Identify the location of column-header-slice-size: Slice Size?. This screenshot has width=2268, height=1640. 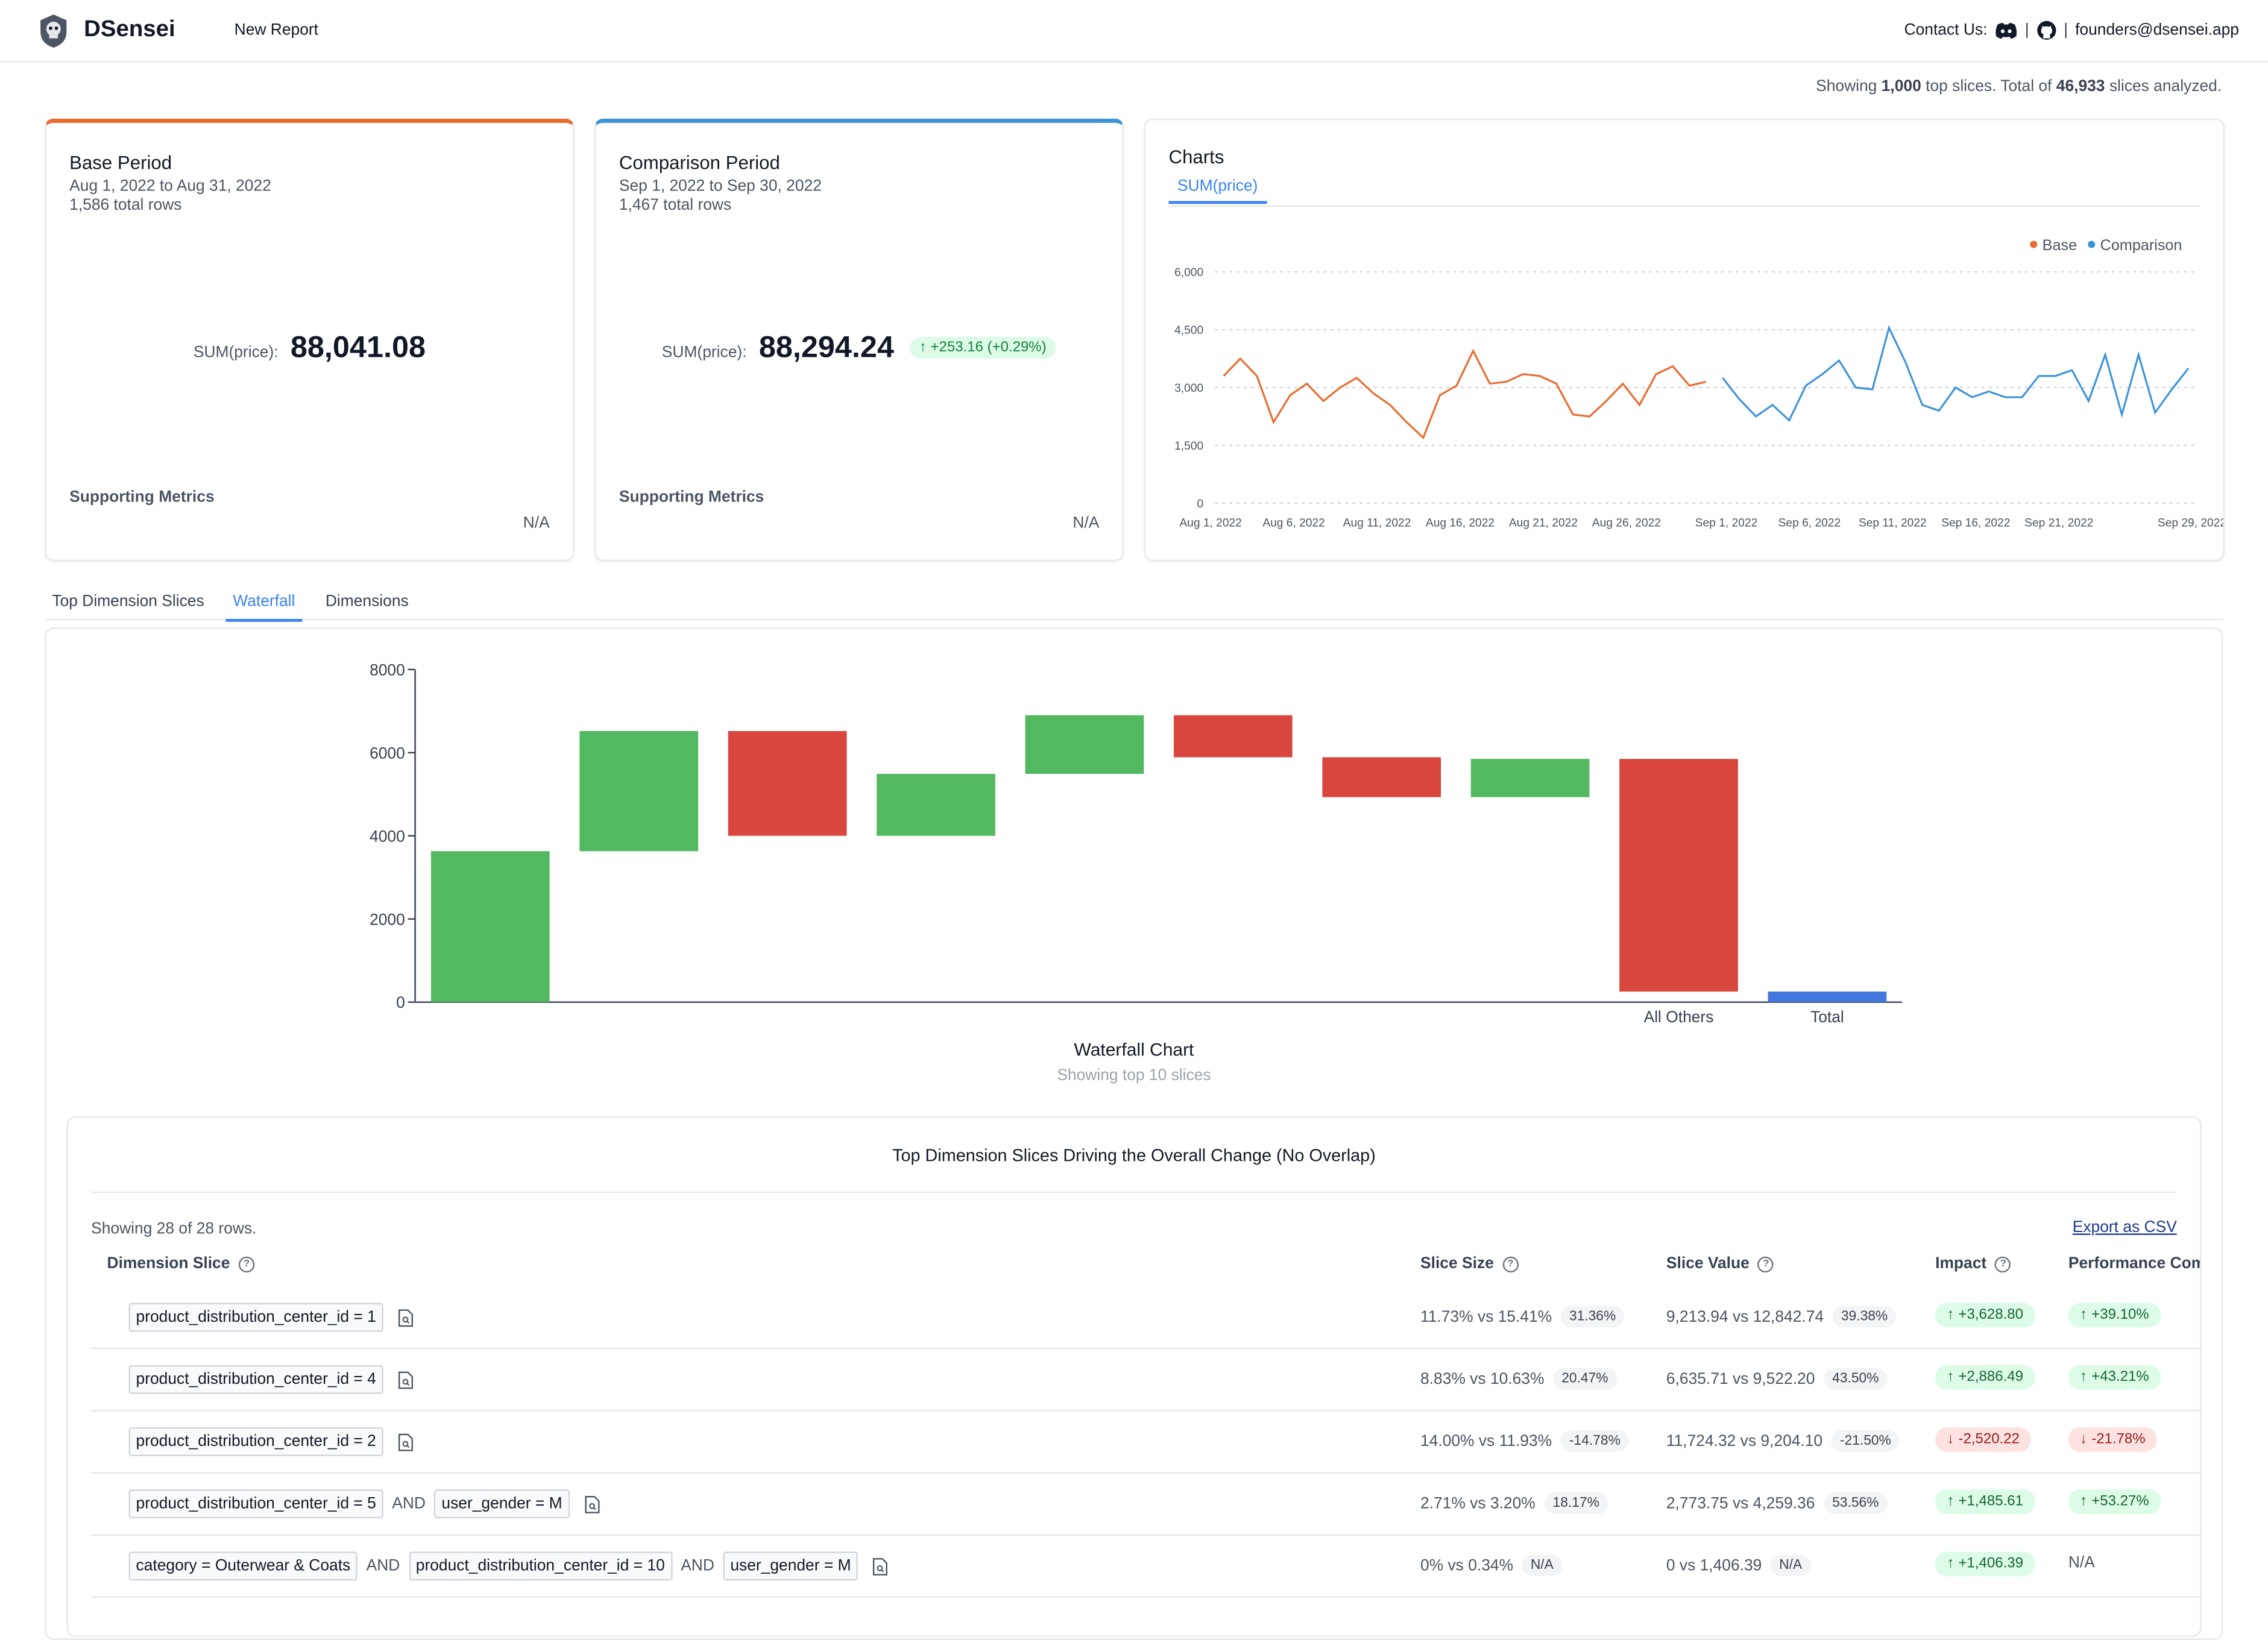
(1469, 1263).